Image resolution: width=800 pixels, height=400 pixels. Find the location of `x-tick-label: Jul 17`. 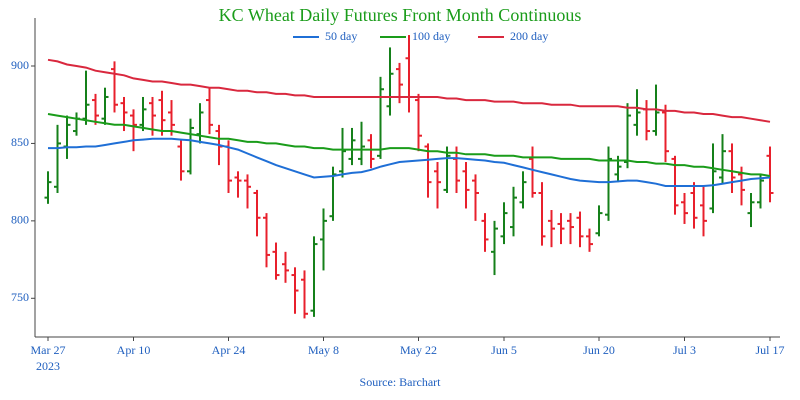

x-tick-label: Jul 17 is located at coordinates (769, 350).